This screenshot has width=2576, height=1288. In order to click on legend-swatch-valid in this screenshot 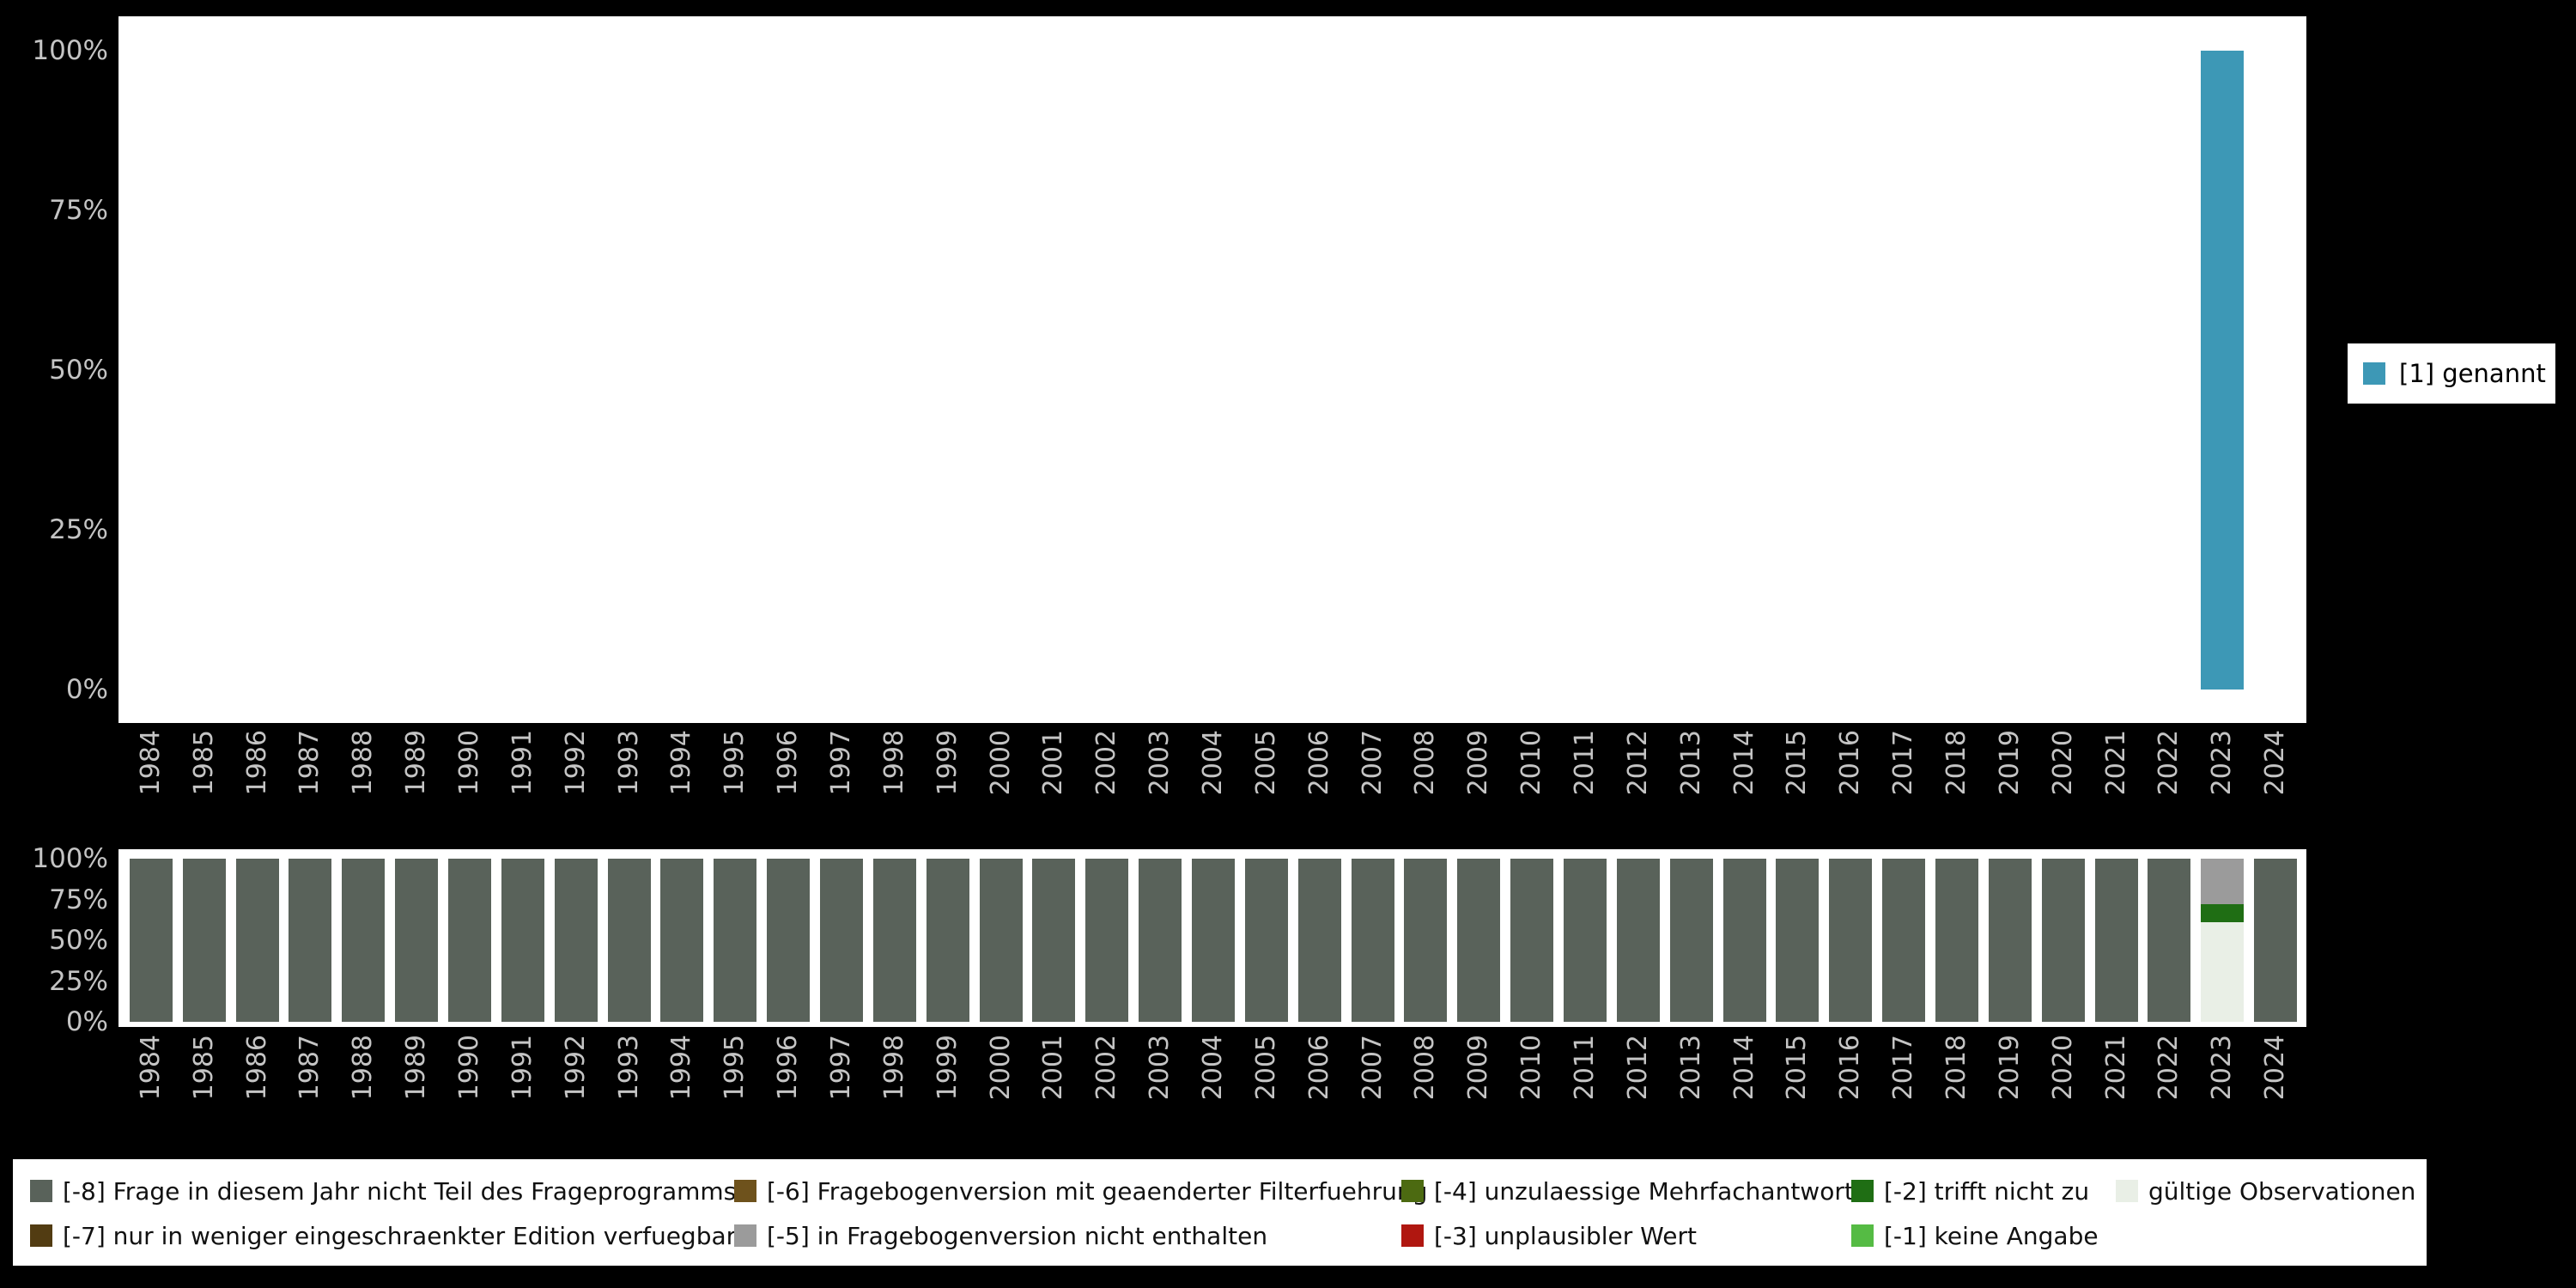, I will do `click(2127, 1191)`.